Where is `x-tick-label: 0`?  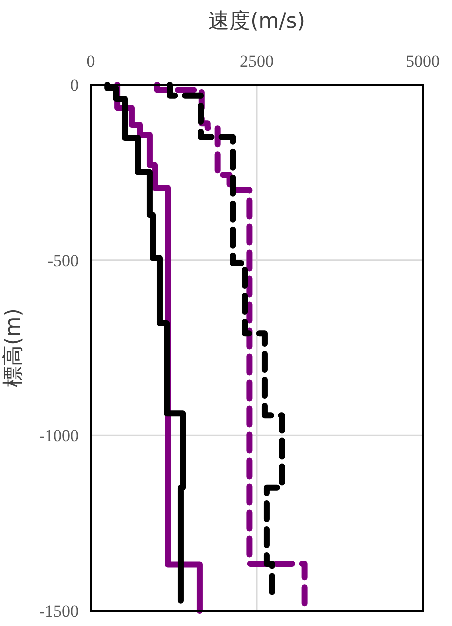 x-tick-label: 0 is located at coordinates (91, 61).